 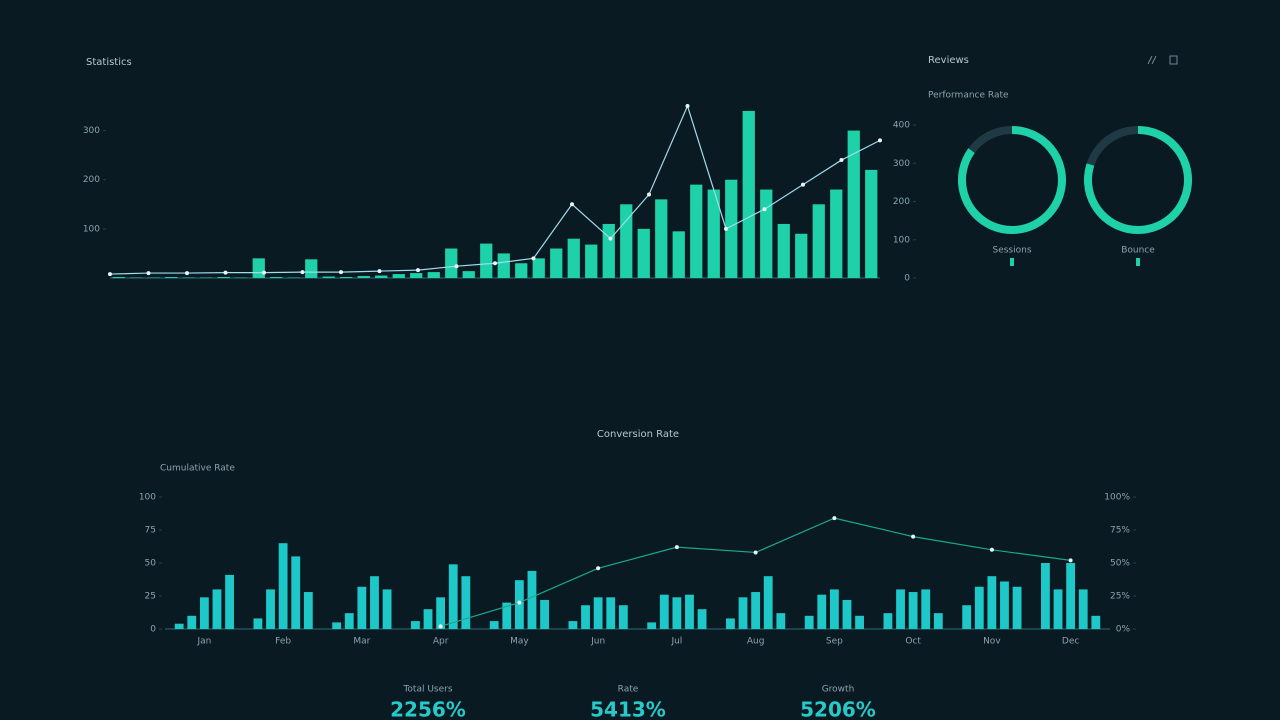 I want to click on x-tick-label: Jun, so click(x=597, y=642).